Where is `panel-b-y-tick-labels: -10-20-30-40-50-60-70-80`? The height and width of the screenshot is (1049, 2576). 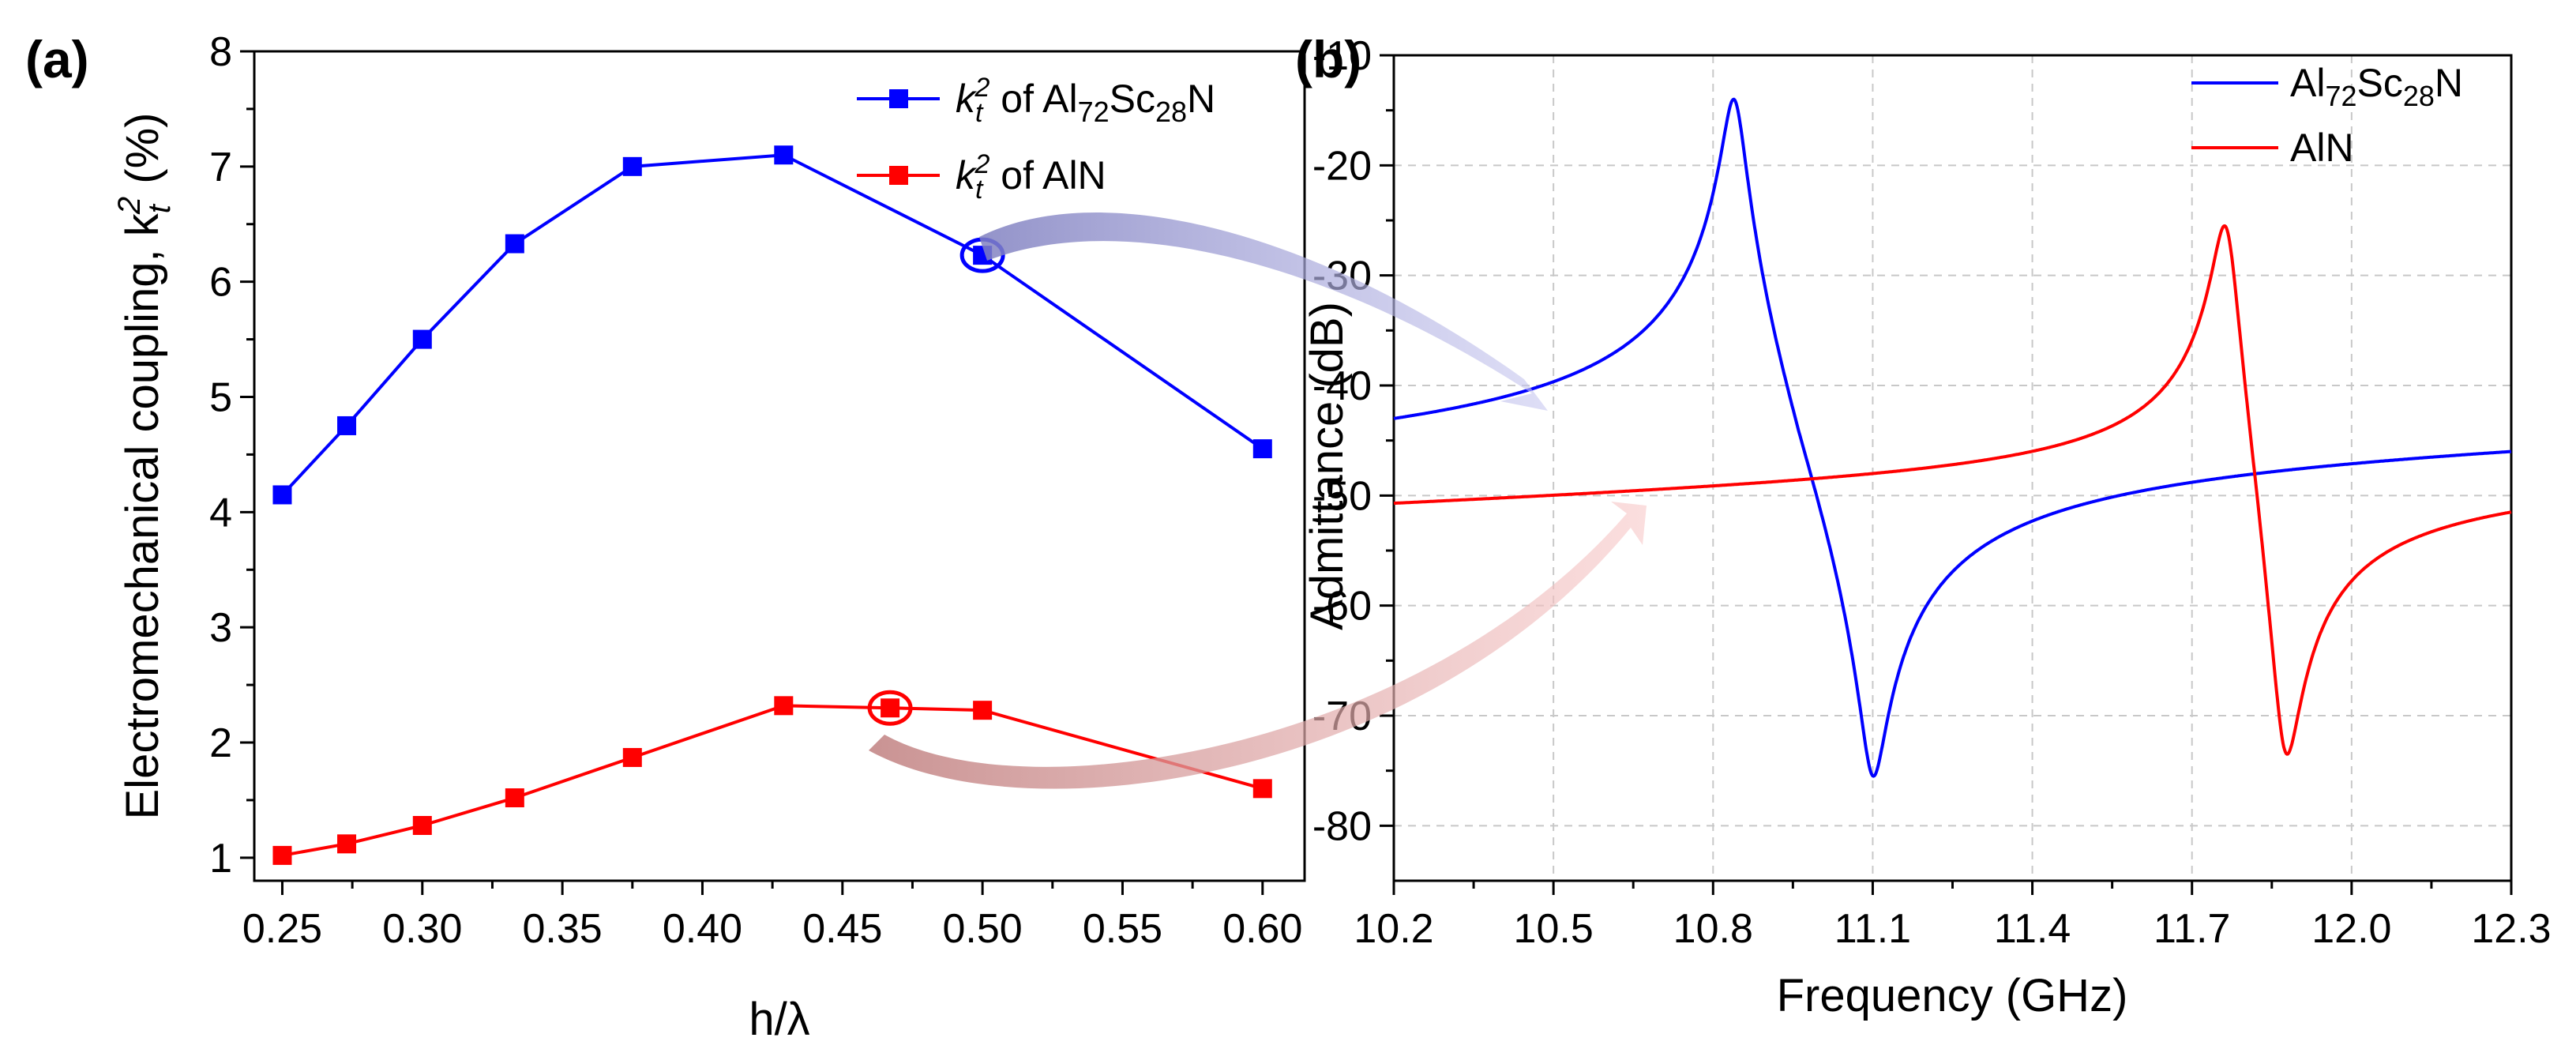
panel-b-y-tick-labels: -10-20-30-40-50-60-70-80 is located at coordinates (1342, 441).